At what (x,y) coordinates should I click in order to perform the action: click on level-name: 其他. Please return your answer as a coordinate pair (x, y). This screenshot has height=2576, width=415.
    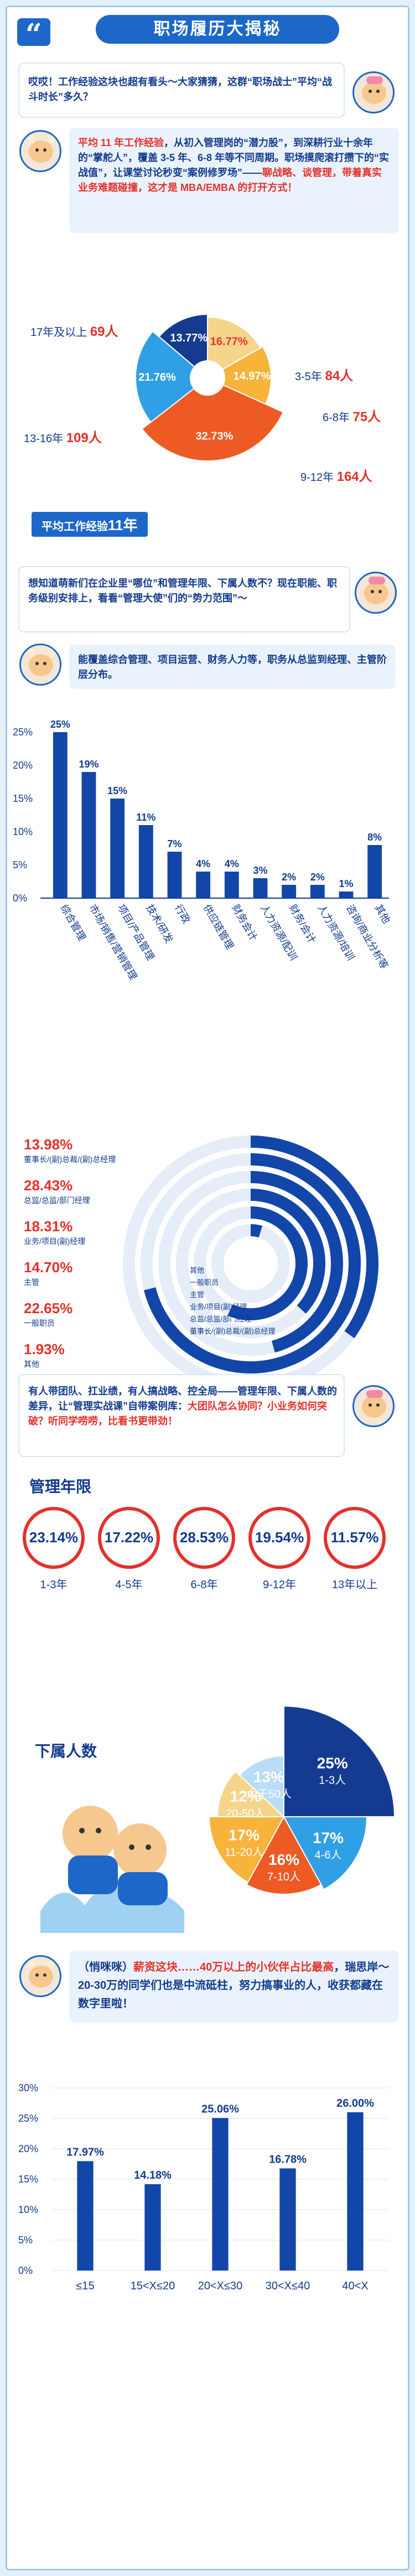
    Looking at the image, I should click on (32, 1364).